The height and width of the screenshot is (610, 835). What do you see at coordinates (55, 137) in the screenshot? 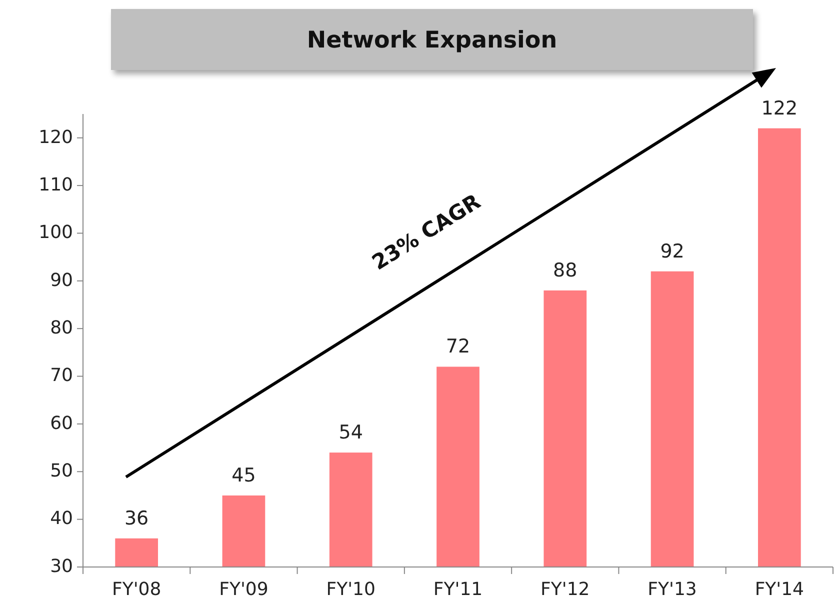
I see `y-tick-label: 120` at bounding box center [55, 137].